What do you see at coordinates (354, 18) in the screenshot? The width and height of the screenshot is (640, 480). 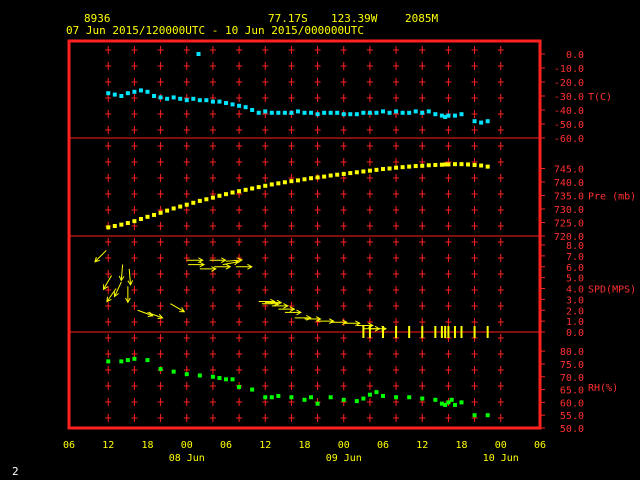 I see `header-lon: 123.39W` at bounding box center [354, 18].